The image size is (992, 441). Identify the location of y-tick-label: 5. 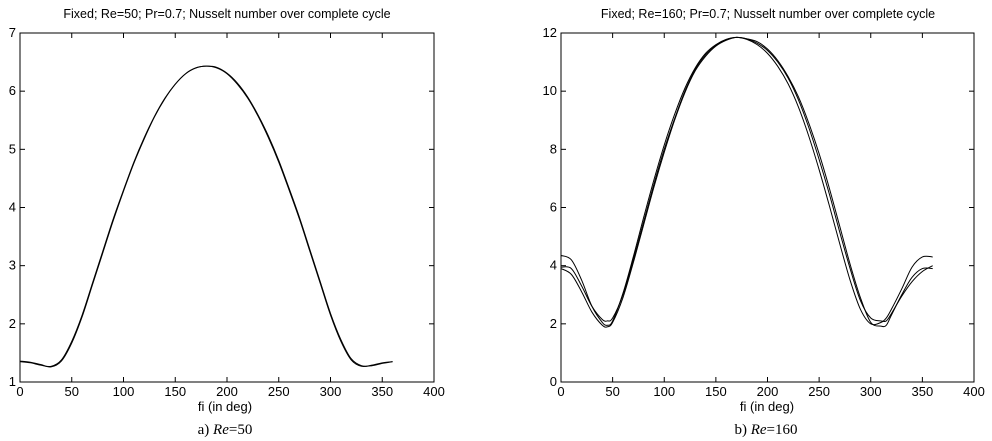
(12, 148).